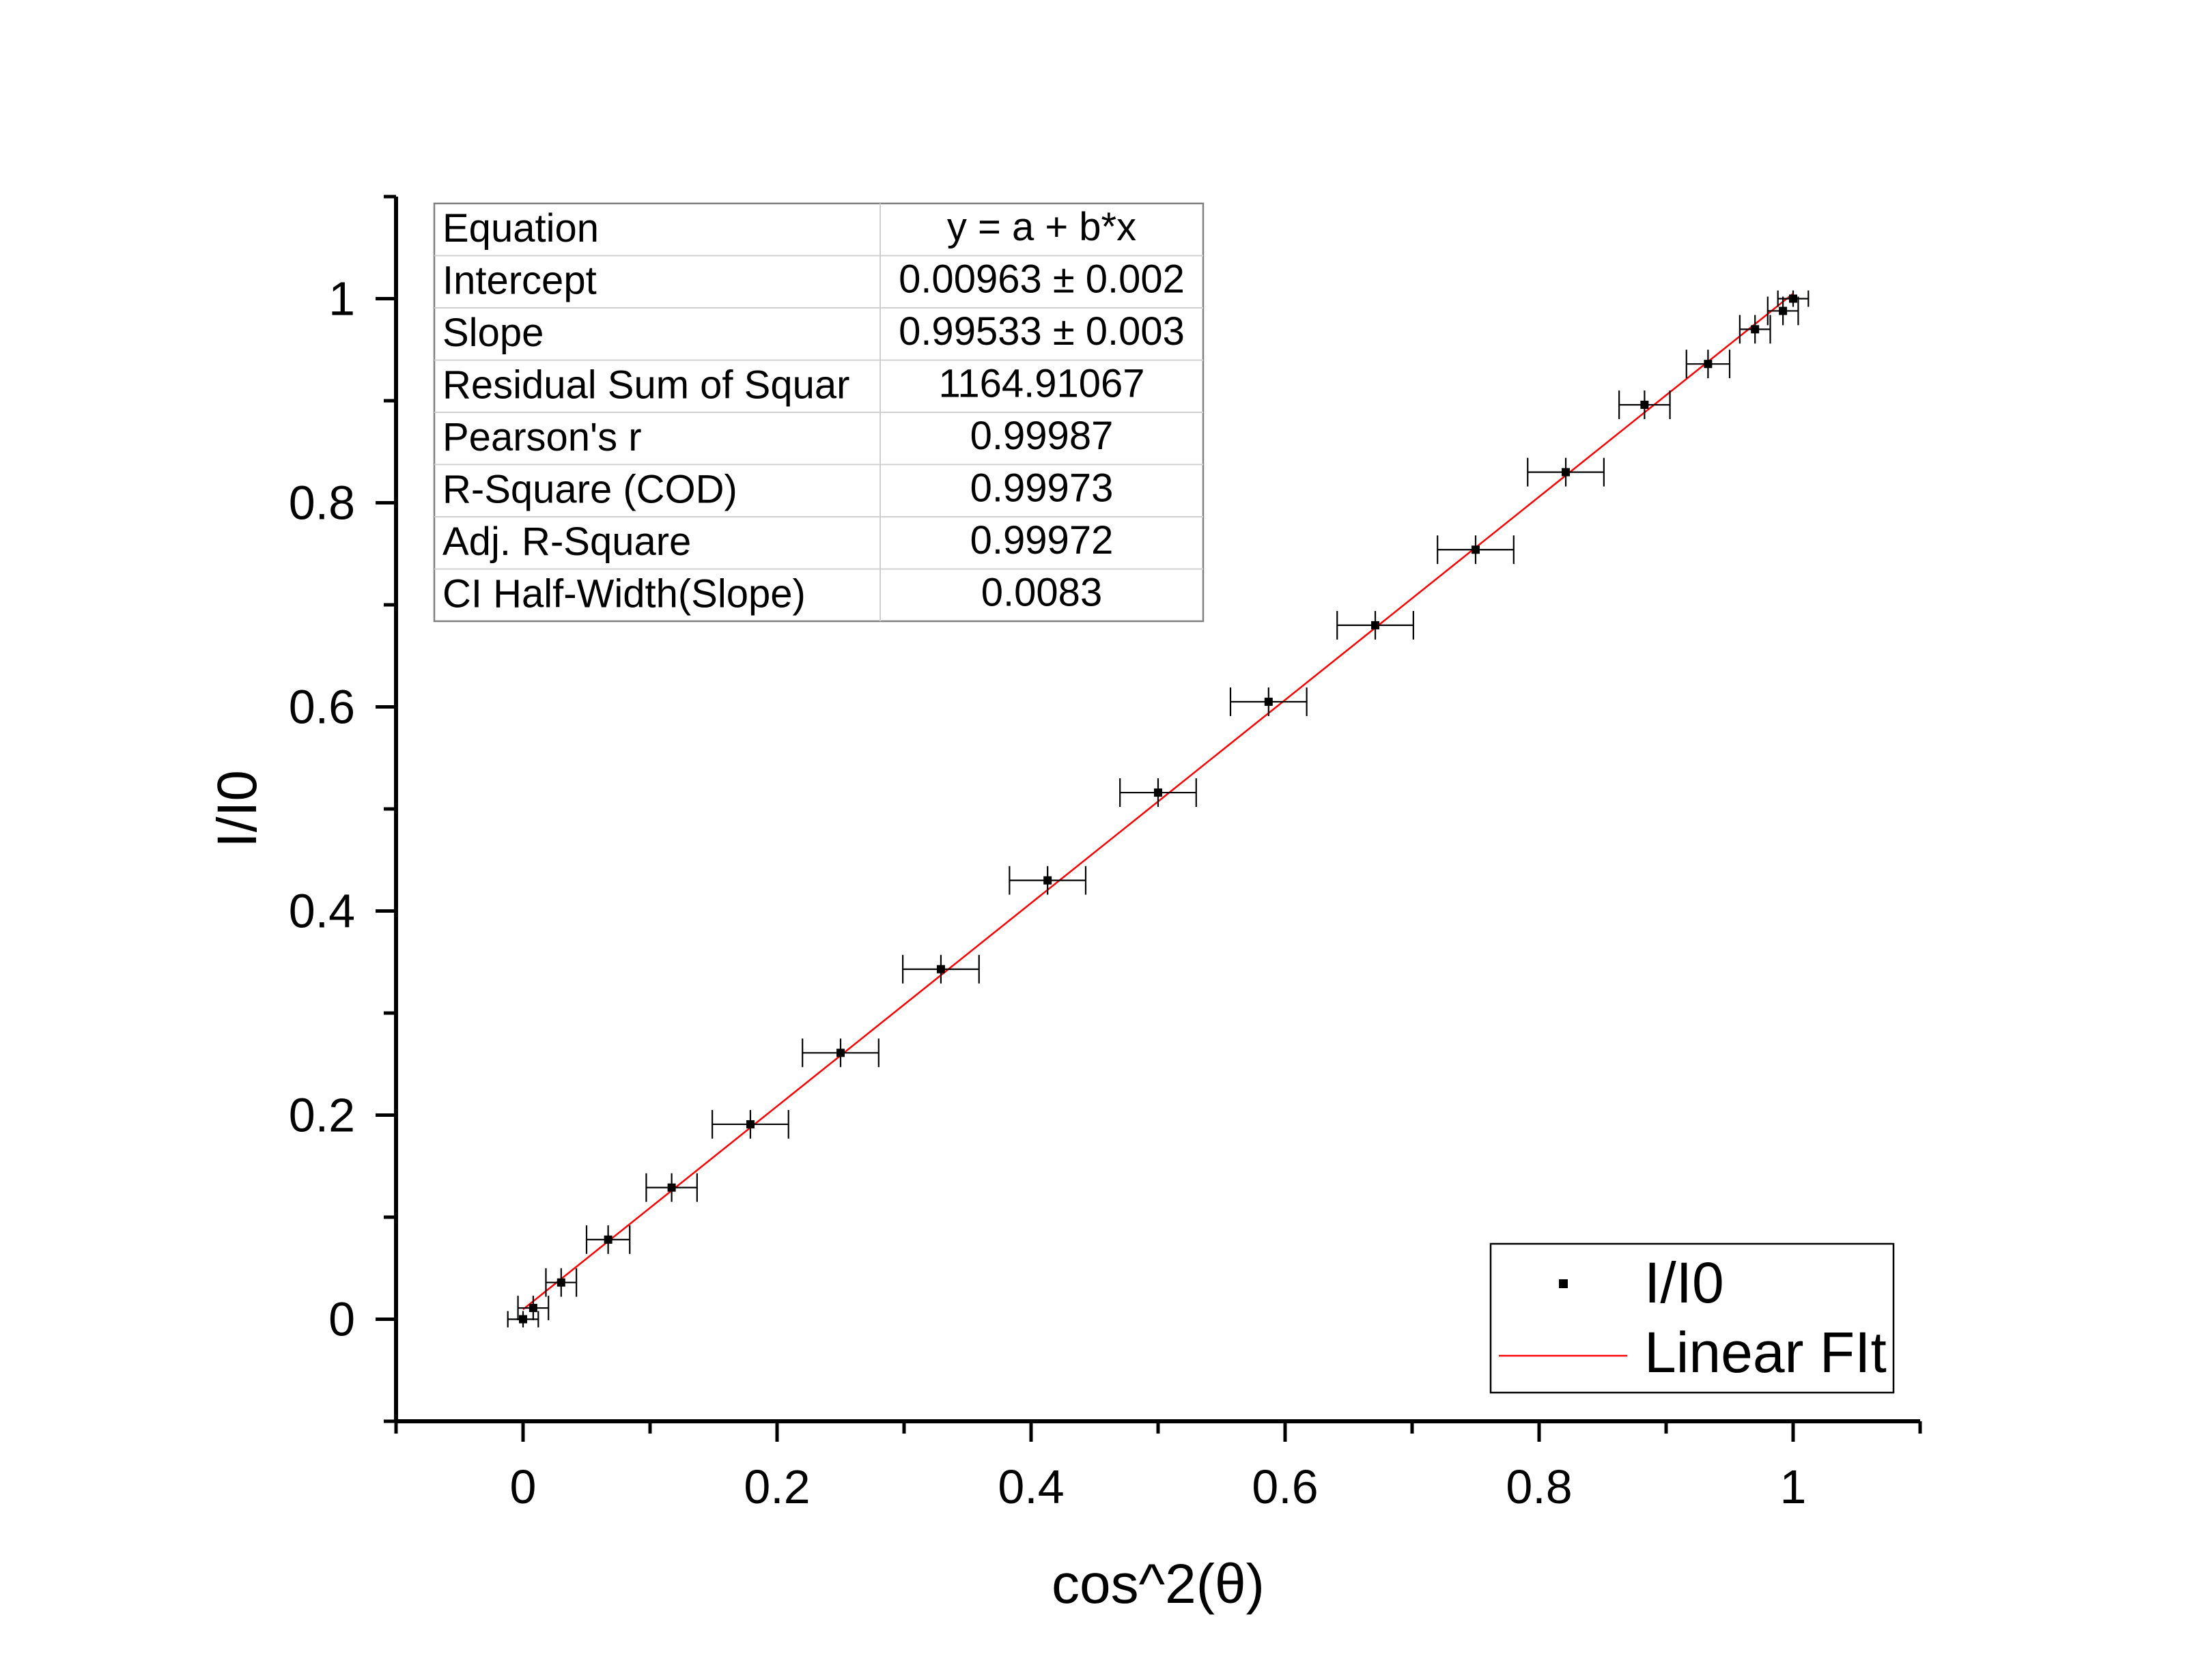 This screenshot has height=1680, width=2196. Describe the element at coordinates (1285, 1486) in the screenshot. I see `x-tick-label: 0.6` at that location.